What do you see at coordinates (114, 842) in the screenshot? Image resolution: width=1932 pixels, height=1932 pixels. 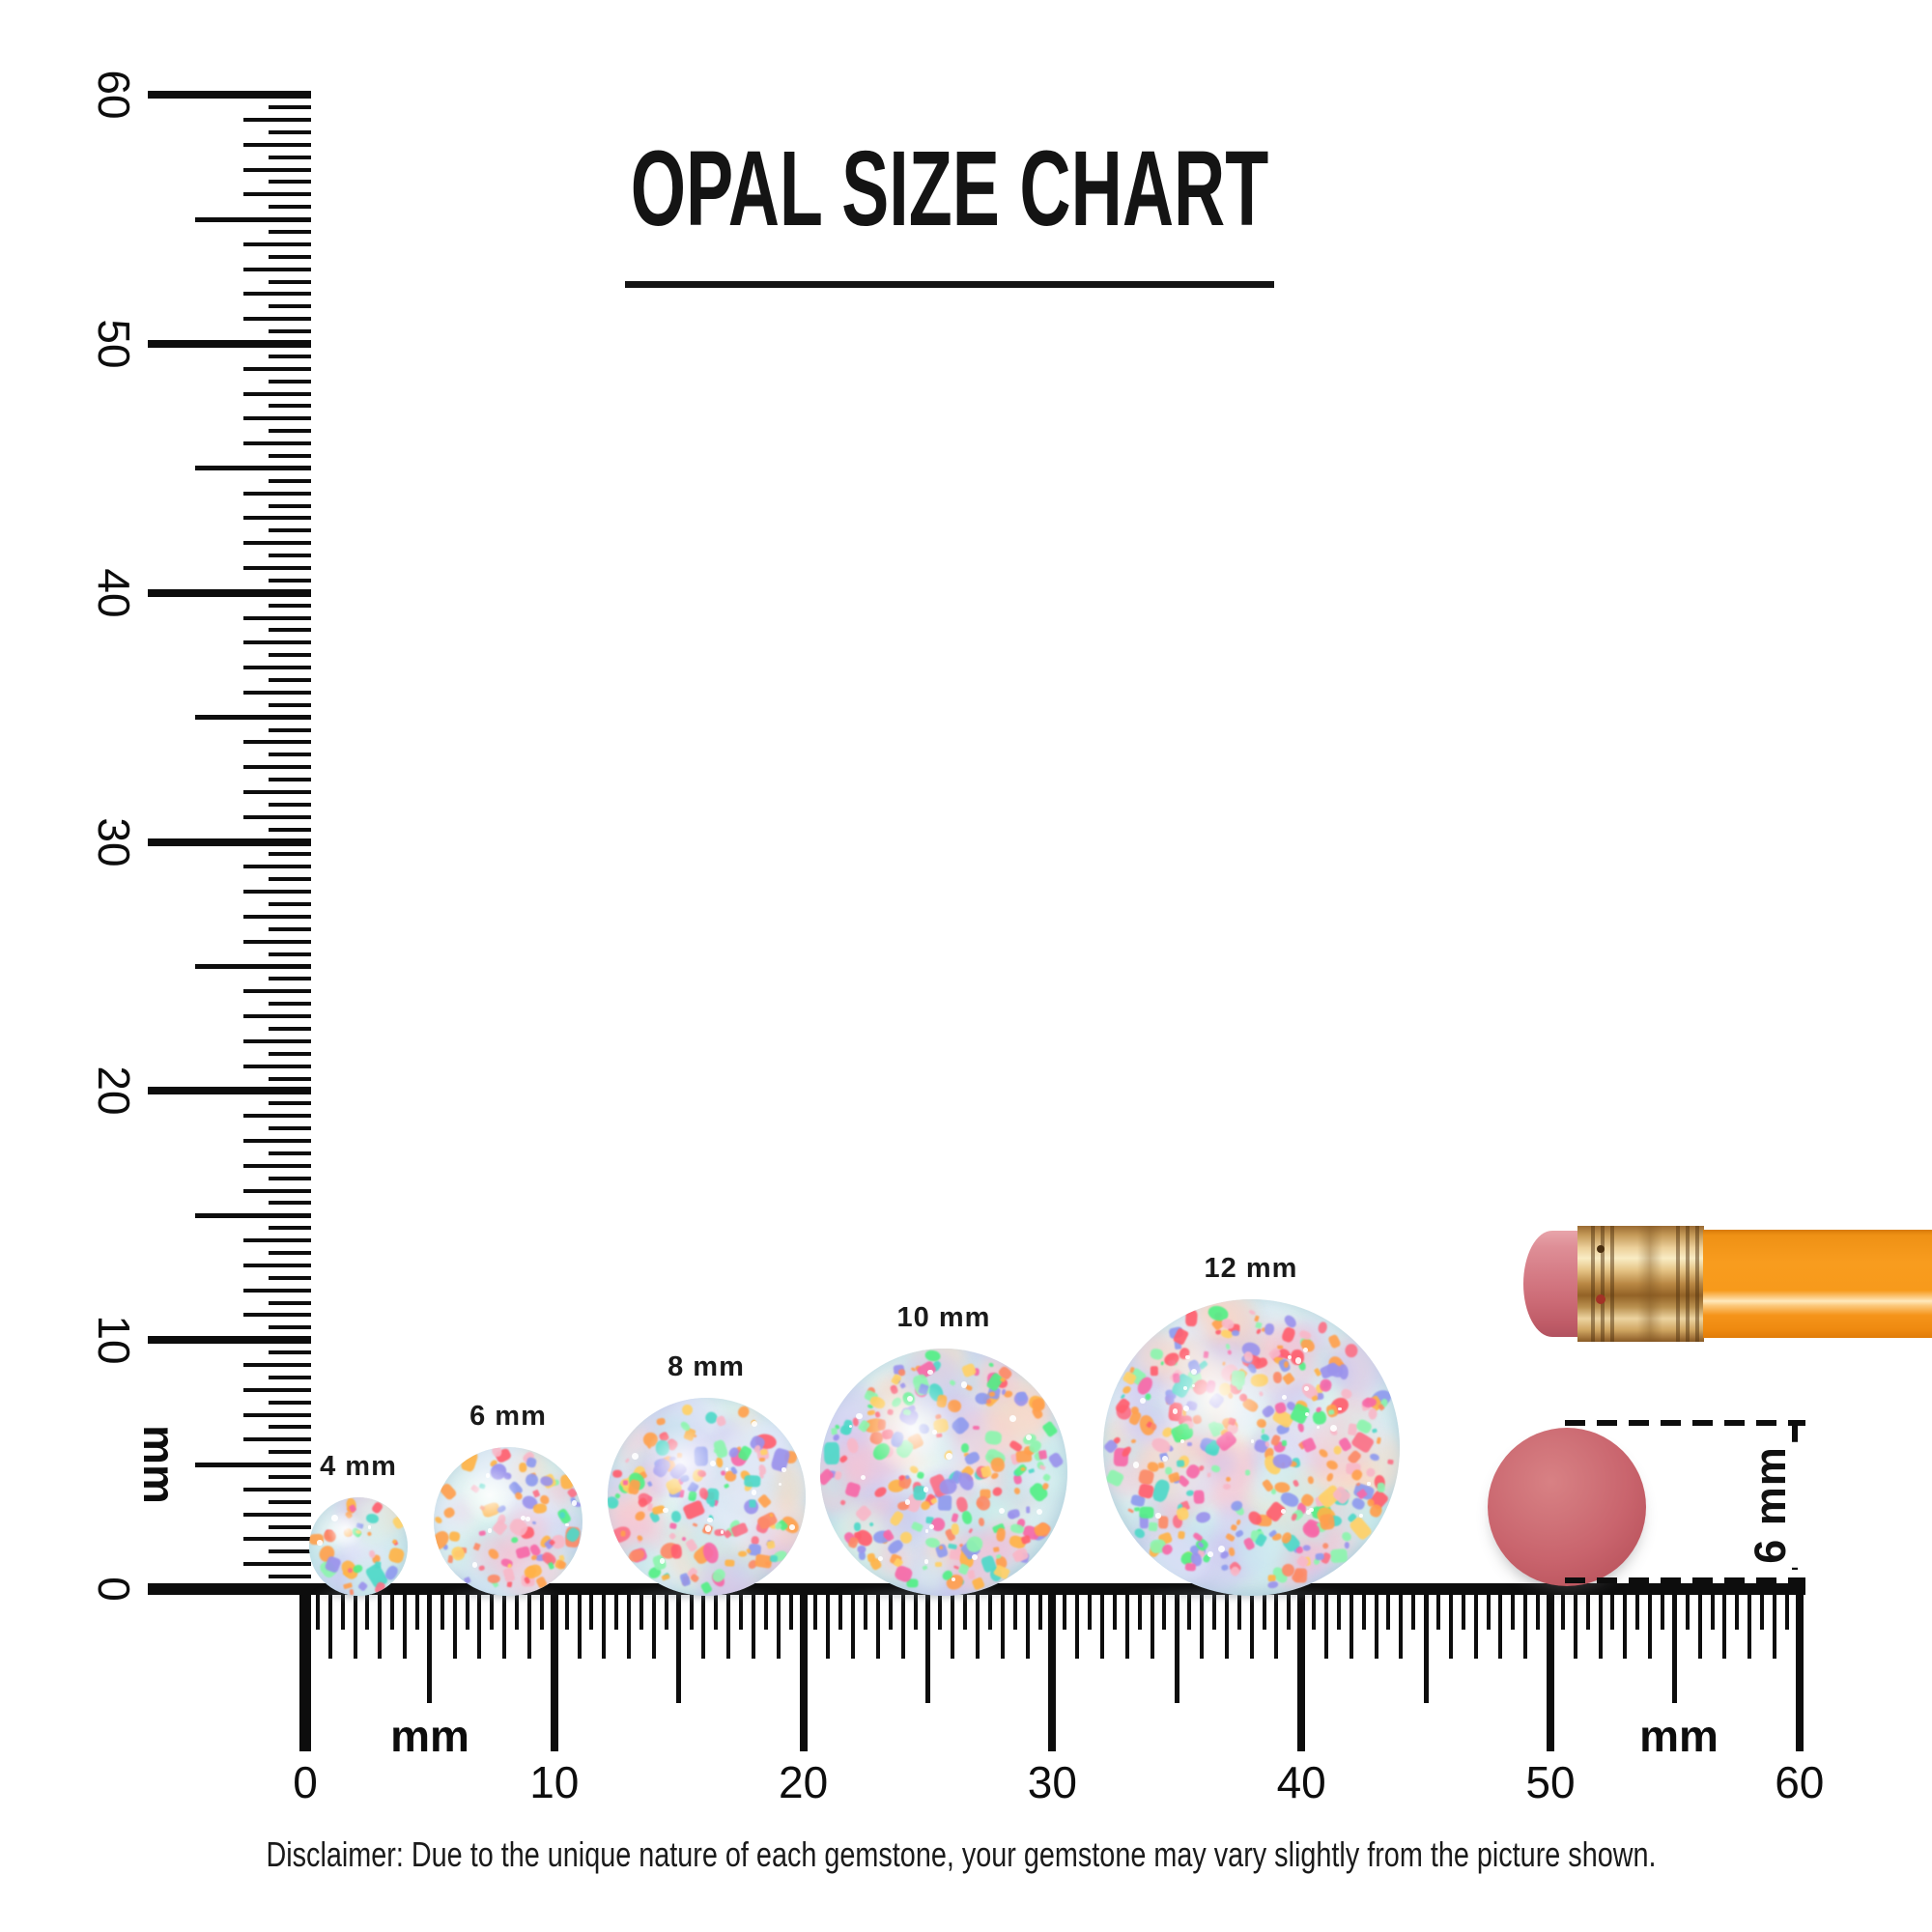 I see `vertical-ruler-number: 30` at bounding box center [114, 842].